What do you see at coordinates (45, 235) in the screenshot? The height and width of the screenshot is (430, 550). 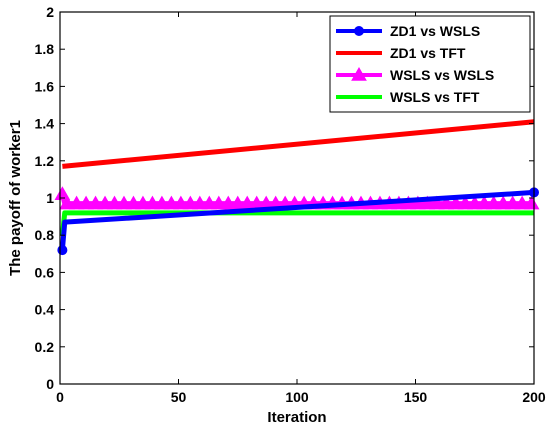 I see `y-tick-label: 0.8` at bounding box center [45, 235].